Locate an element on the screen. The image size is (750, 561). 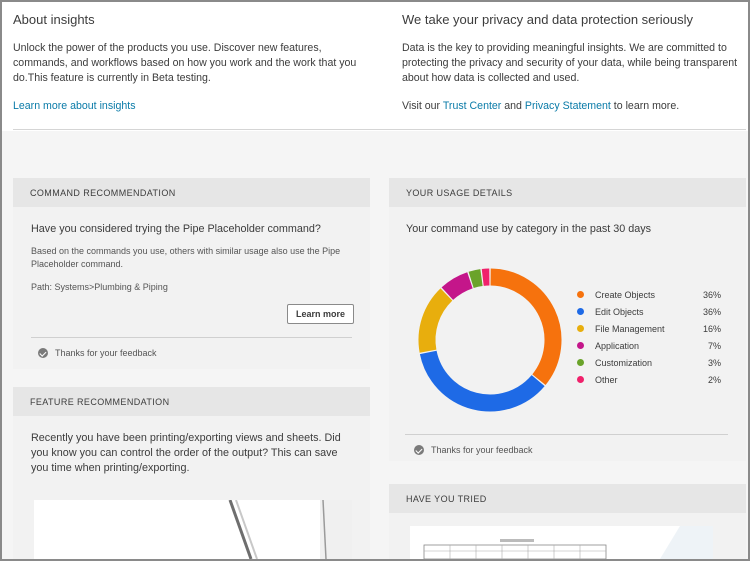
legend-value: 2% is located at coordinates (714, 379).